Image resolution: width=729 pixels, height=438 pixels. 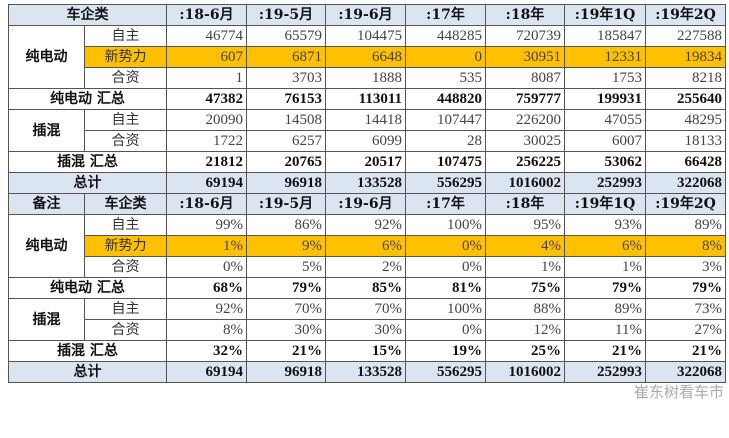 What do you see at coordinates (525, 78) in the screenshot?
I see `value-cell: 8087` at bounding box center [525, 78].